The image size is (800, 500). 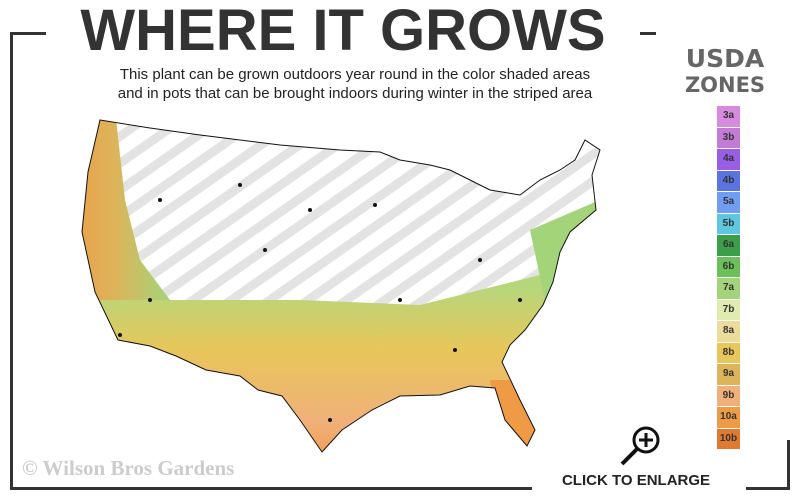 I want to click on legend-zone-3b: 3b, so click(x=728, y=137).